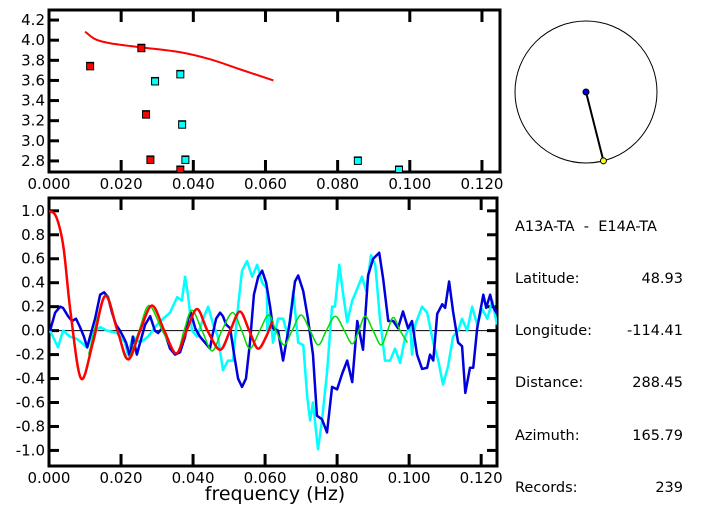 The image size is (702, 519). I want to click on y-tick-label: 0.2, so click(33, 307).